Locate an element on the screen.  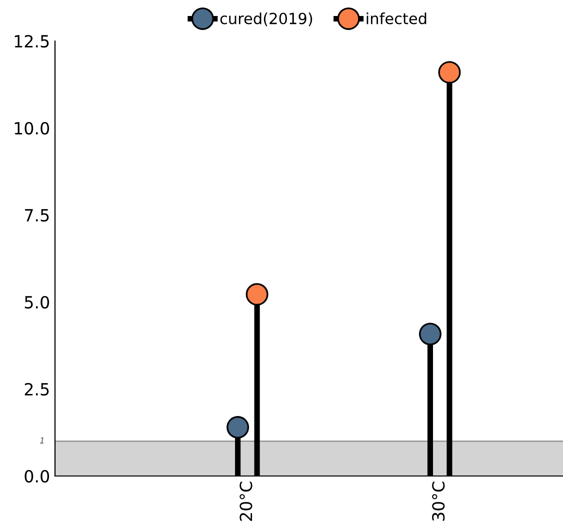
y-tick-label: 10.0 is located at coordinates (32, 128).